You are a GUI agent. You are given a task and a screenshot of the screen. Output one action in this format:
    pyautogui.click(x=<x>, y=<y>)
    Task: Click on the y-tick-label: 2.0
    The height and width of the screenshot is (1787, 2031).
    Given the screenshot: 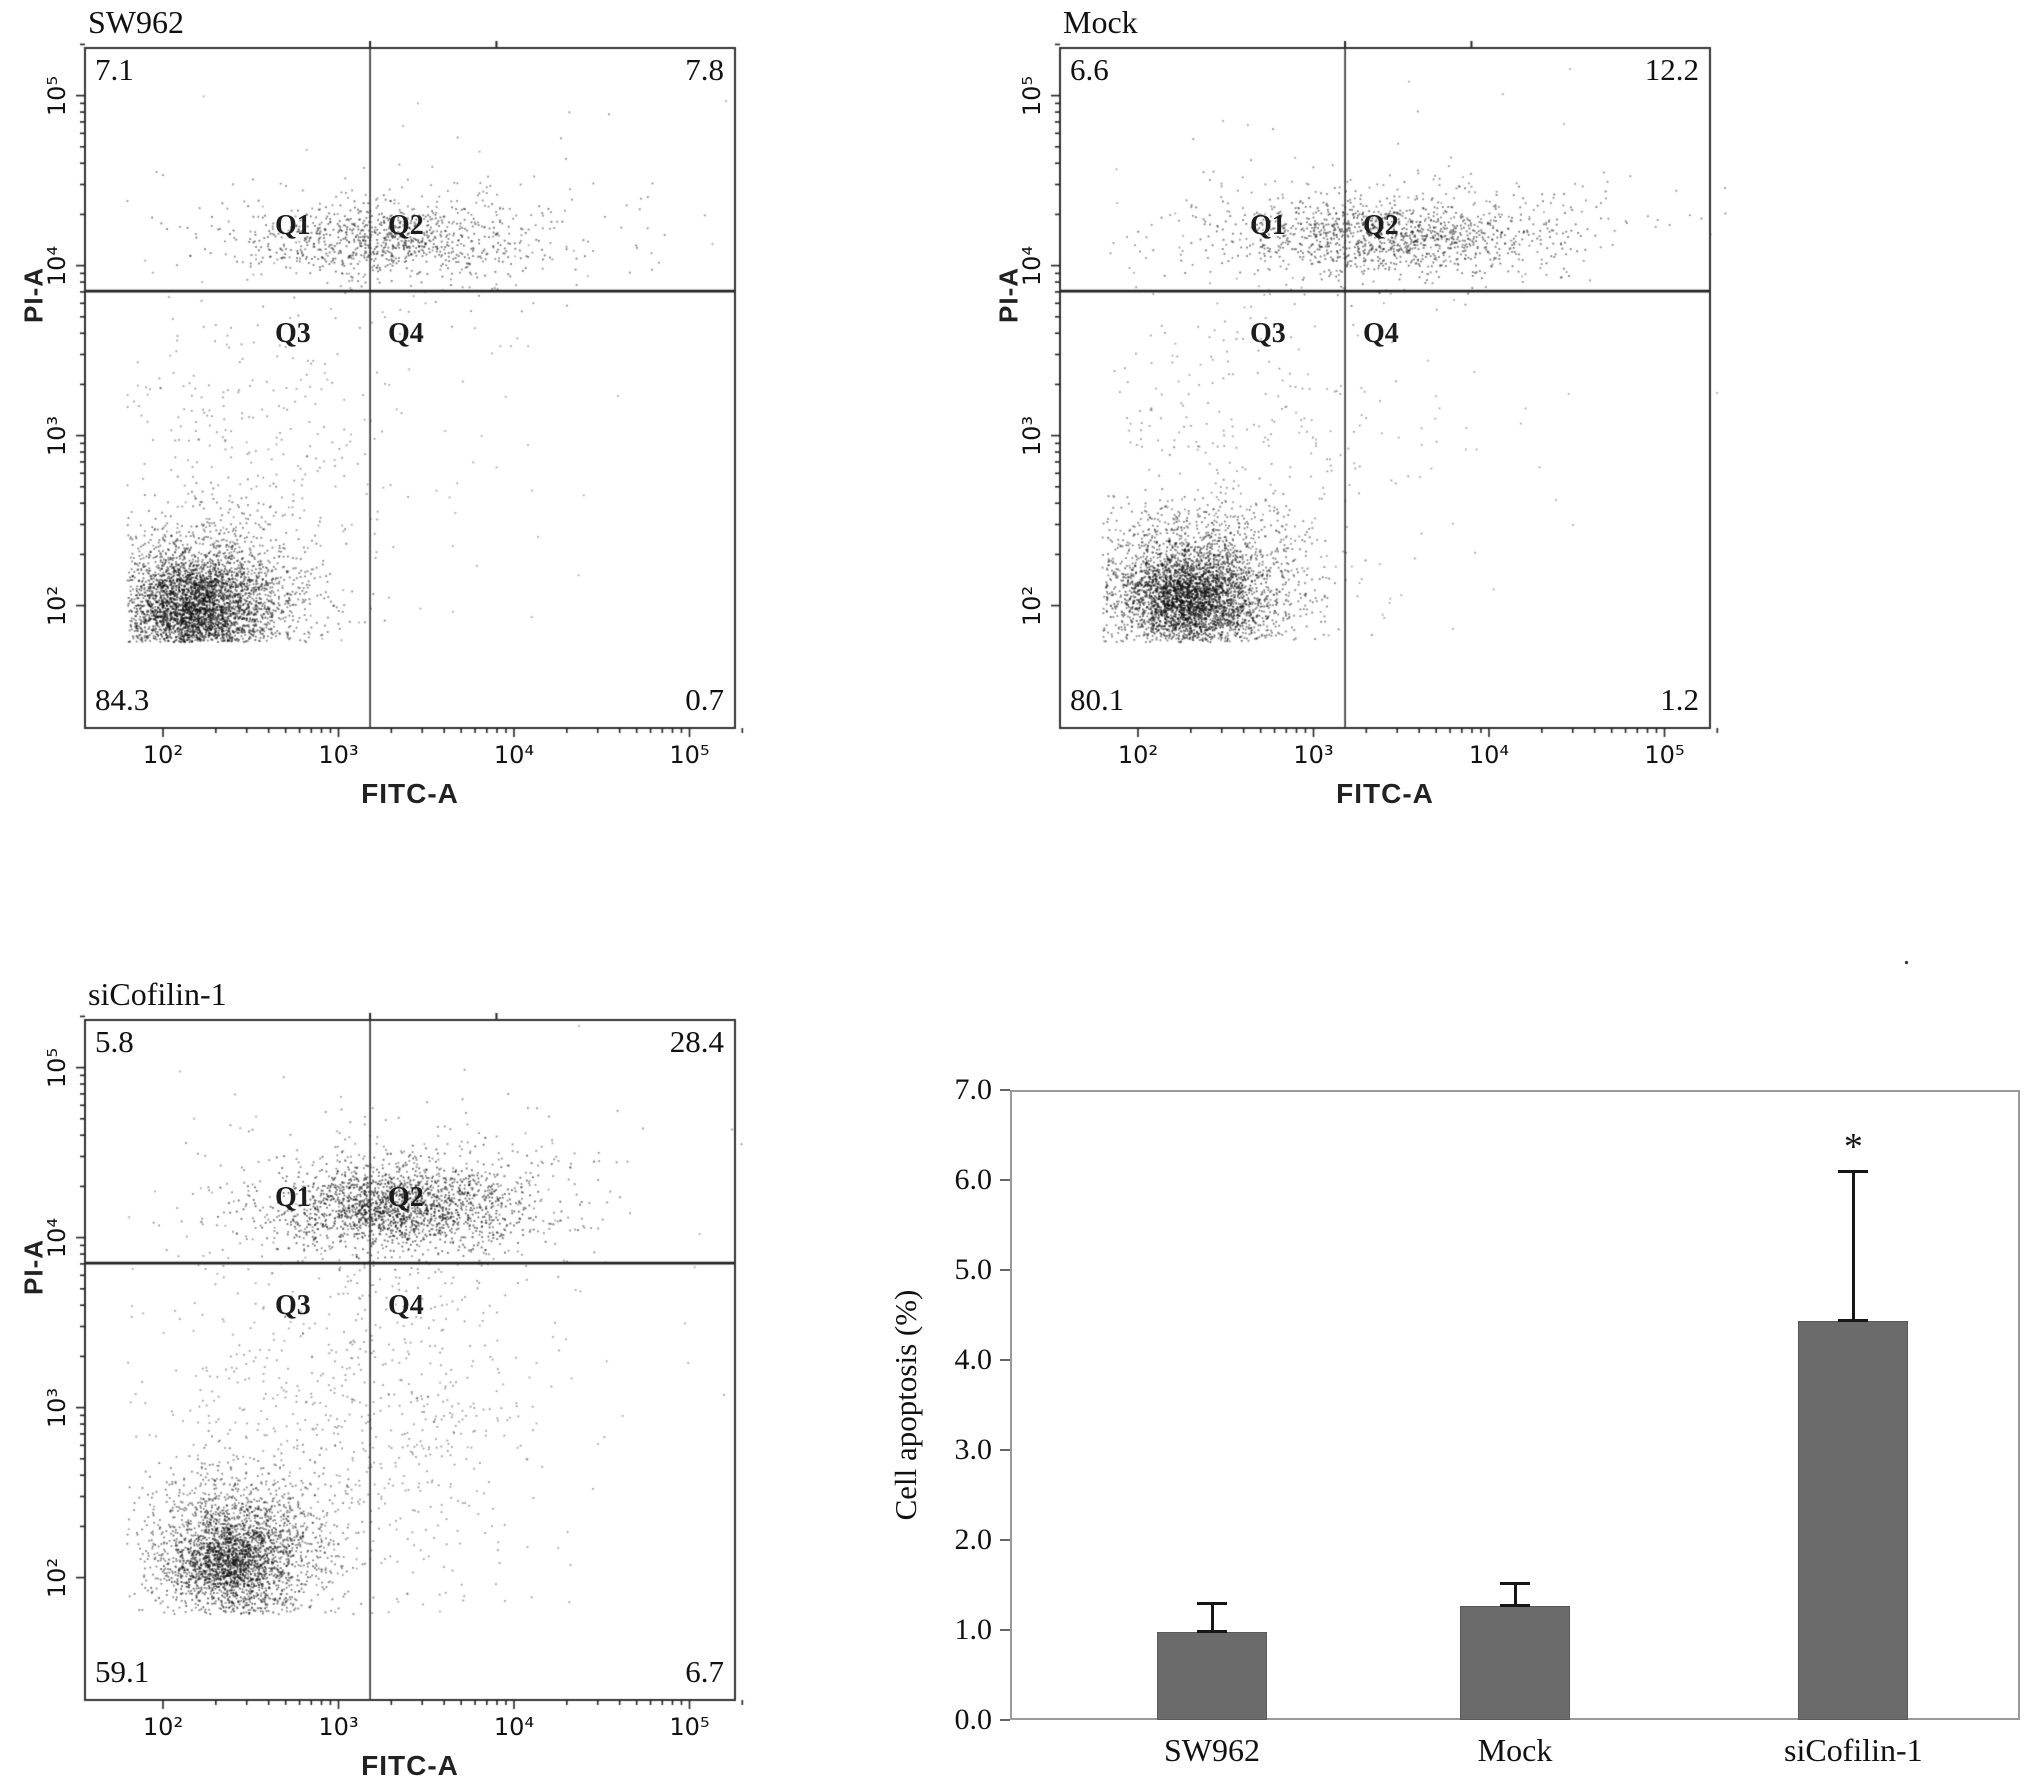 What is the action you would take?
    pyautogui.click(x=973, y=1539)
    